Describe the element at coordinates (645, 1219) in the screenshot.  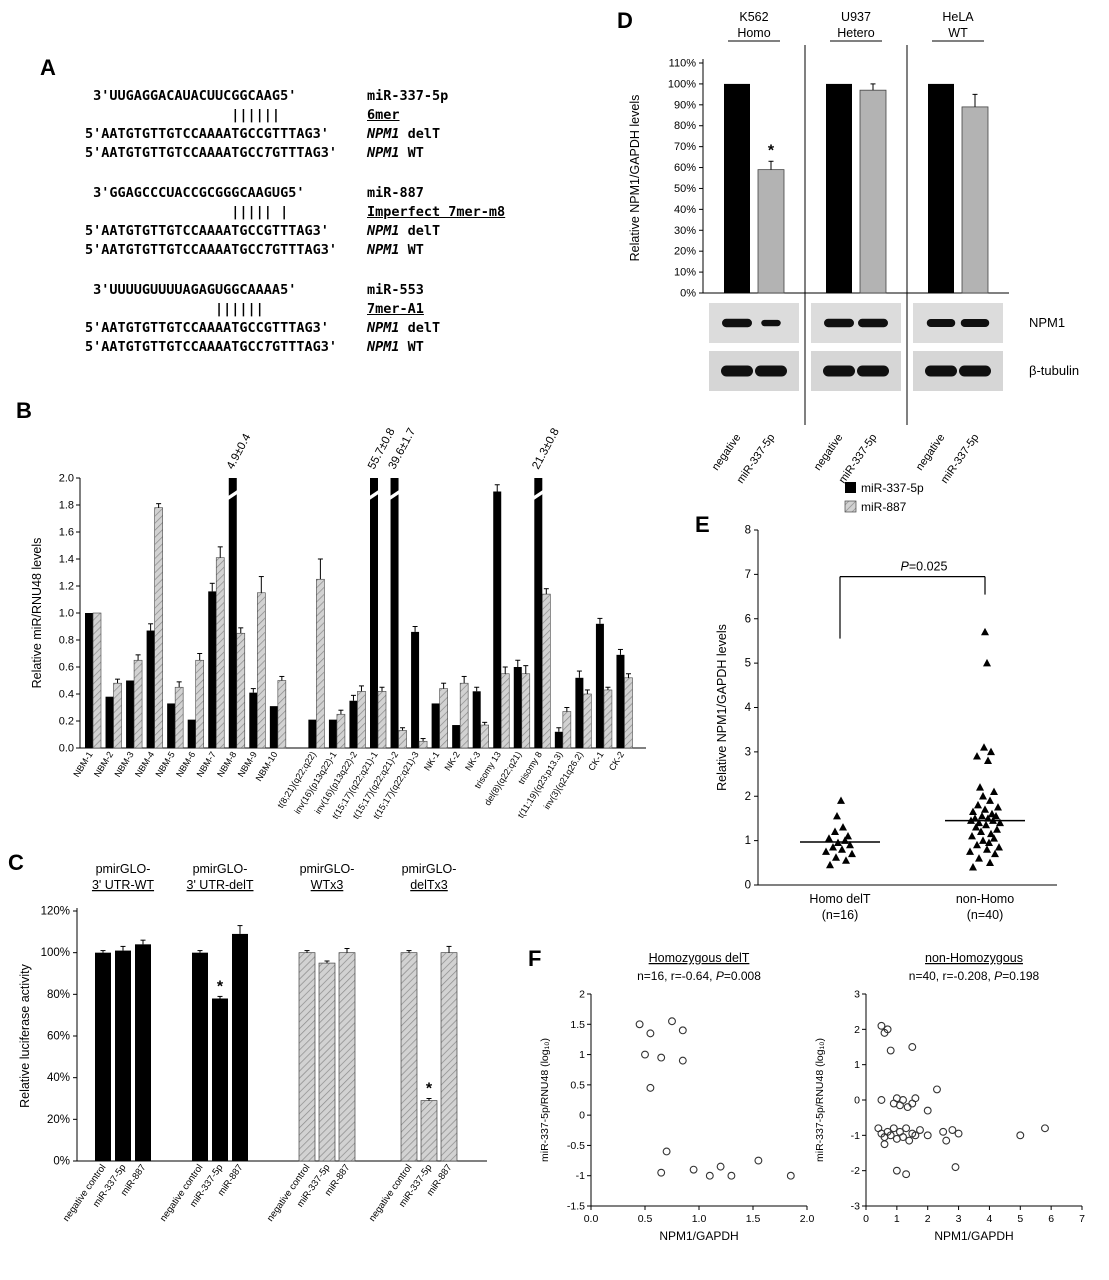
I see `svg-text: 0.5` at that location.